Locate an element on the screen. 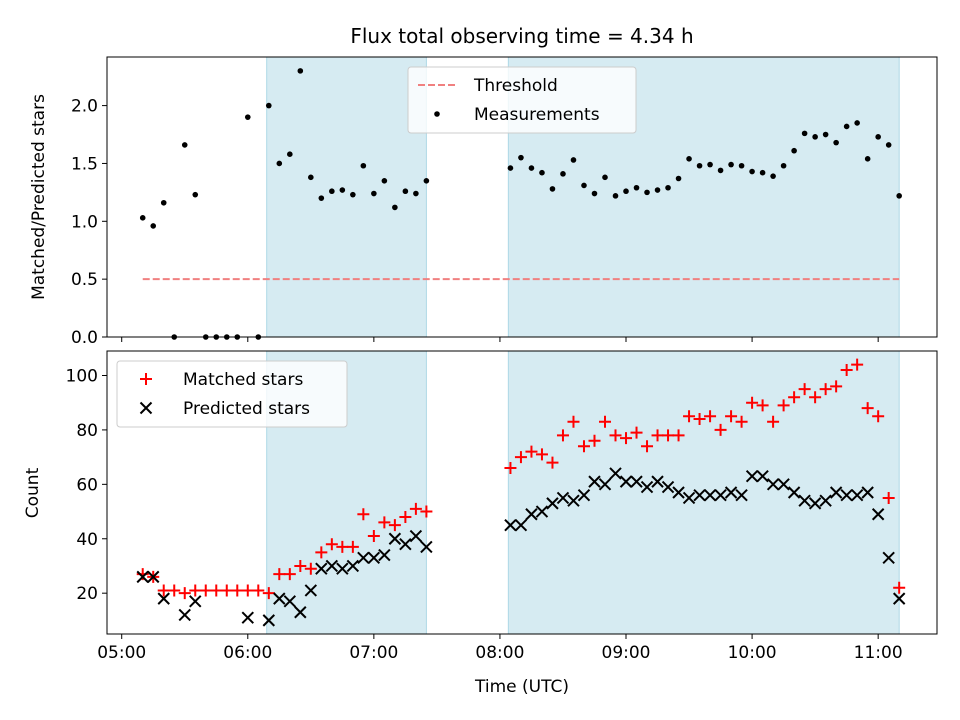  x-axis-label: Time (UTC) is located at coordinates (521, 687).